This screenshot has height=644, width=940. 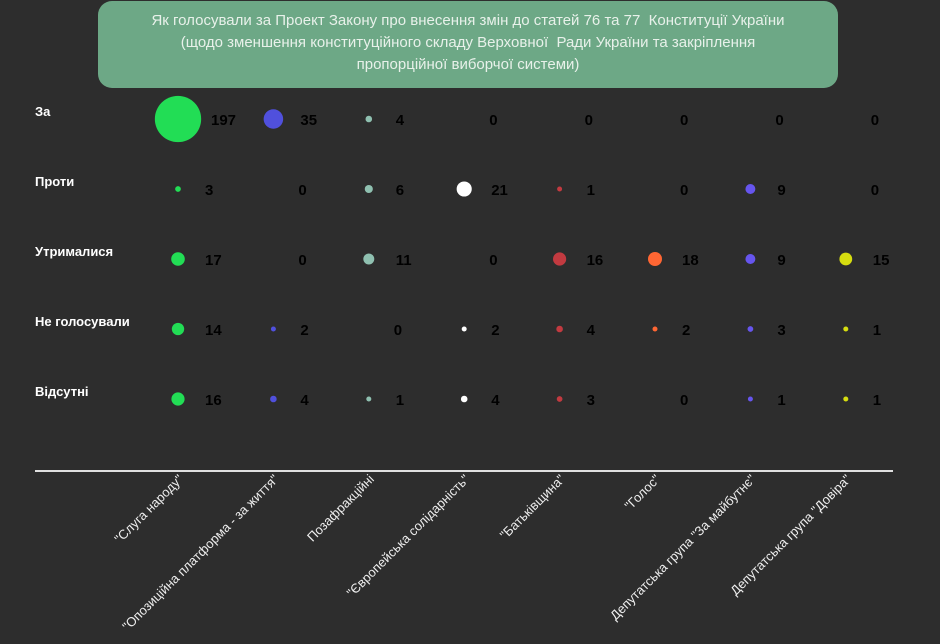 What do you see at coordinates (340, 507) in the screenshot?
I see `category-label: Позафракційні` at bounding box center [340, 507].